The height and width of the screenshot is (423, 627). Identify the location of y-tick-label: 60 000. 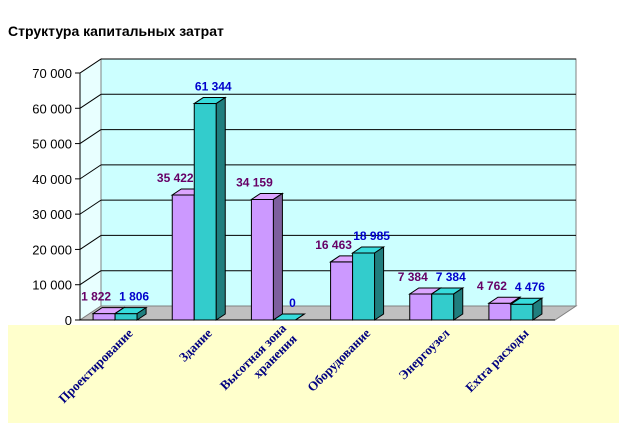
(52, 108).